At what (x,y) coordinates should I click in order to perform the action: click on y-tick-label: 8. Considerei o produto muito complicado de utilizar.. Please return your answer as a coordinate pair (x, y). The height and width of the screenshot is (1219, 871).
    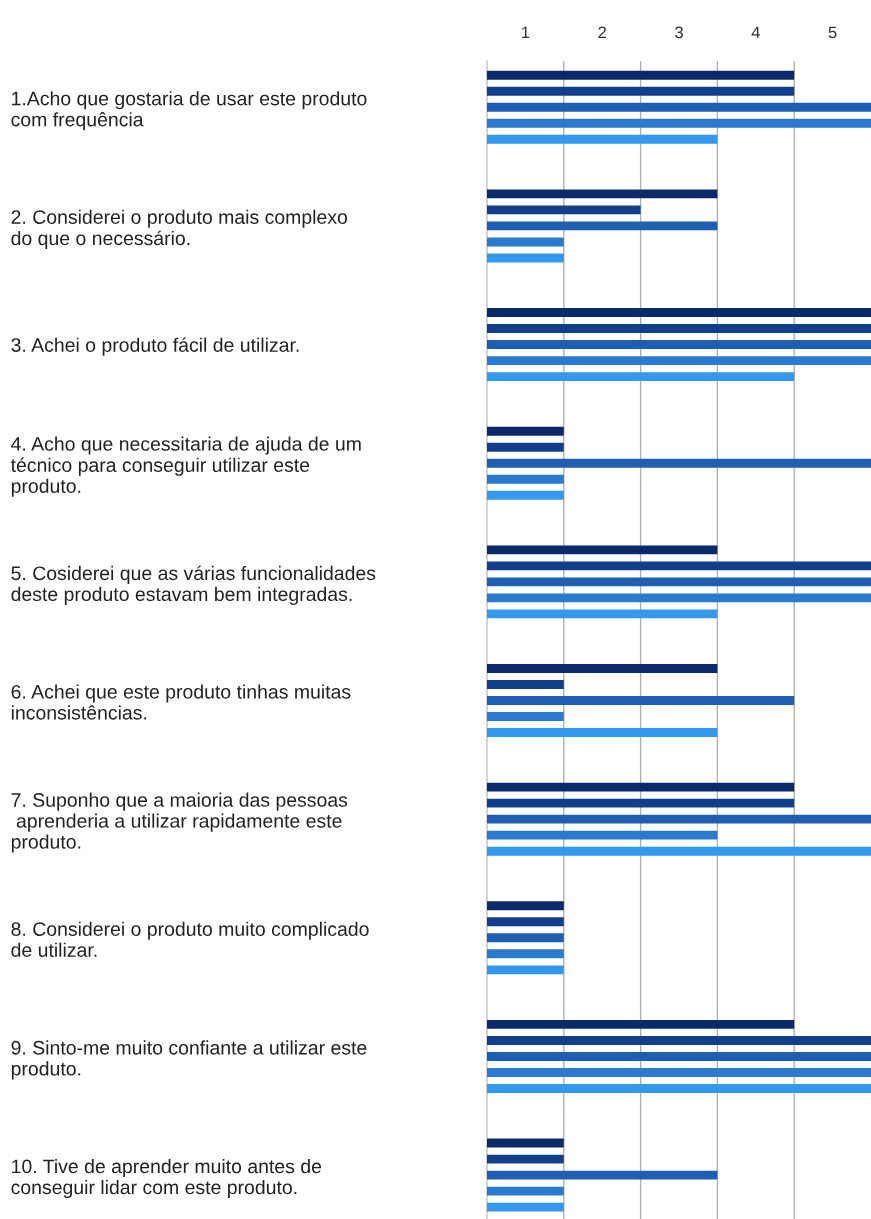
    Looking at the image, I should click on (190, 939).